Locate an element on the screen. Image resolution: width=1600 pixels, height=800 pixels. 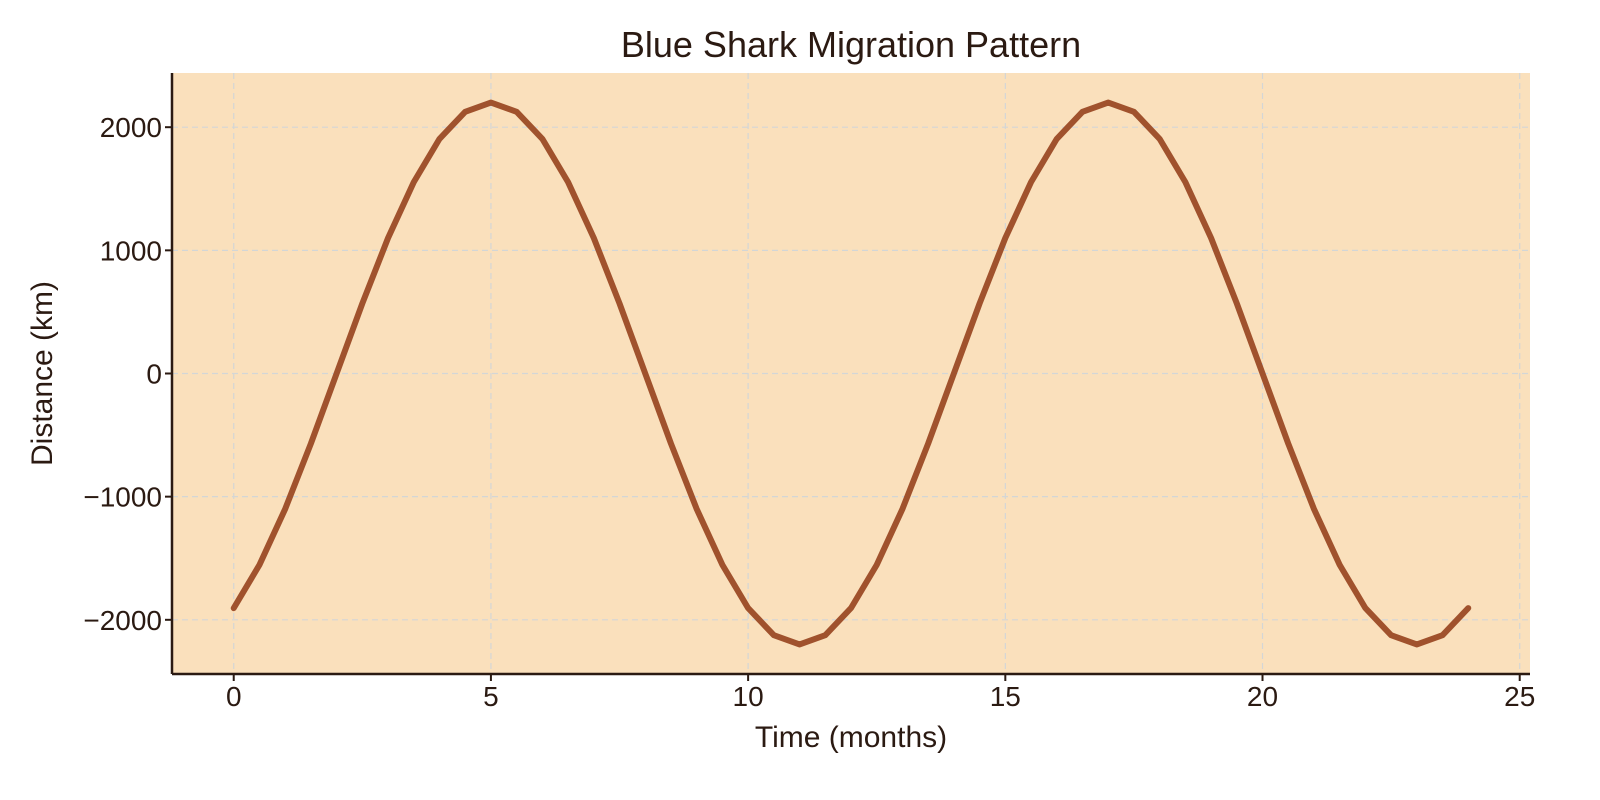
x-tick-label-5: 25 is located at coordinates (1519, 696).